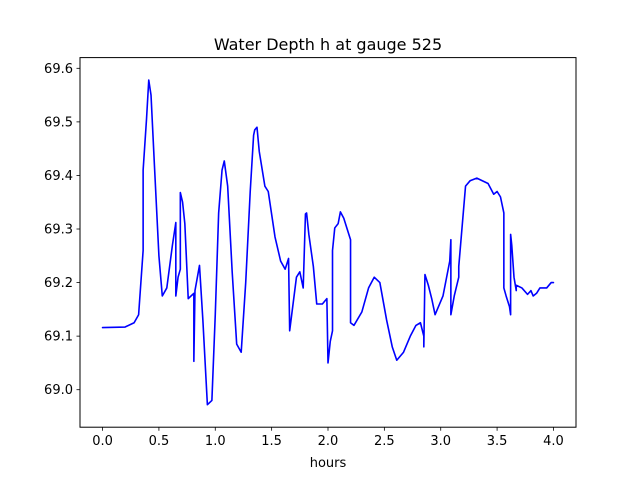 Image resolution: width=640 pixels, height=480 pixels. What do you see at coordinates (102, 441) in the screenshot?
I see `x-tick-label: 0.0` at bounding box center [102, 441].